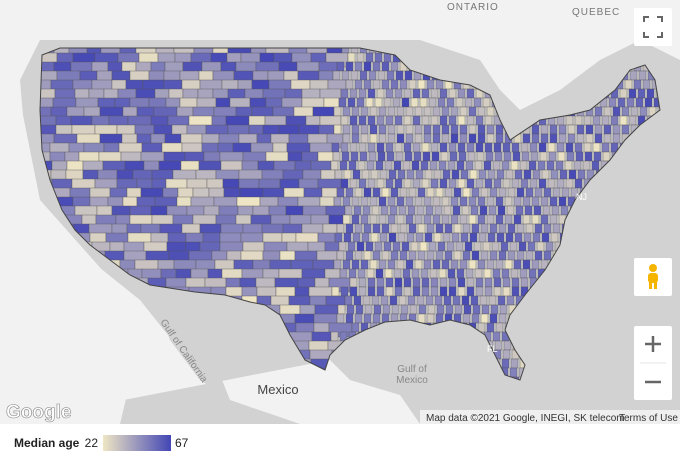  I want to click on legend-max: 67, so click(182, 443).